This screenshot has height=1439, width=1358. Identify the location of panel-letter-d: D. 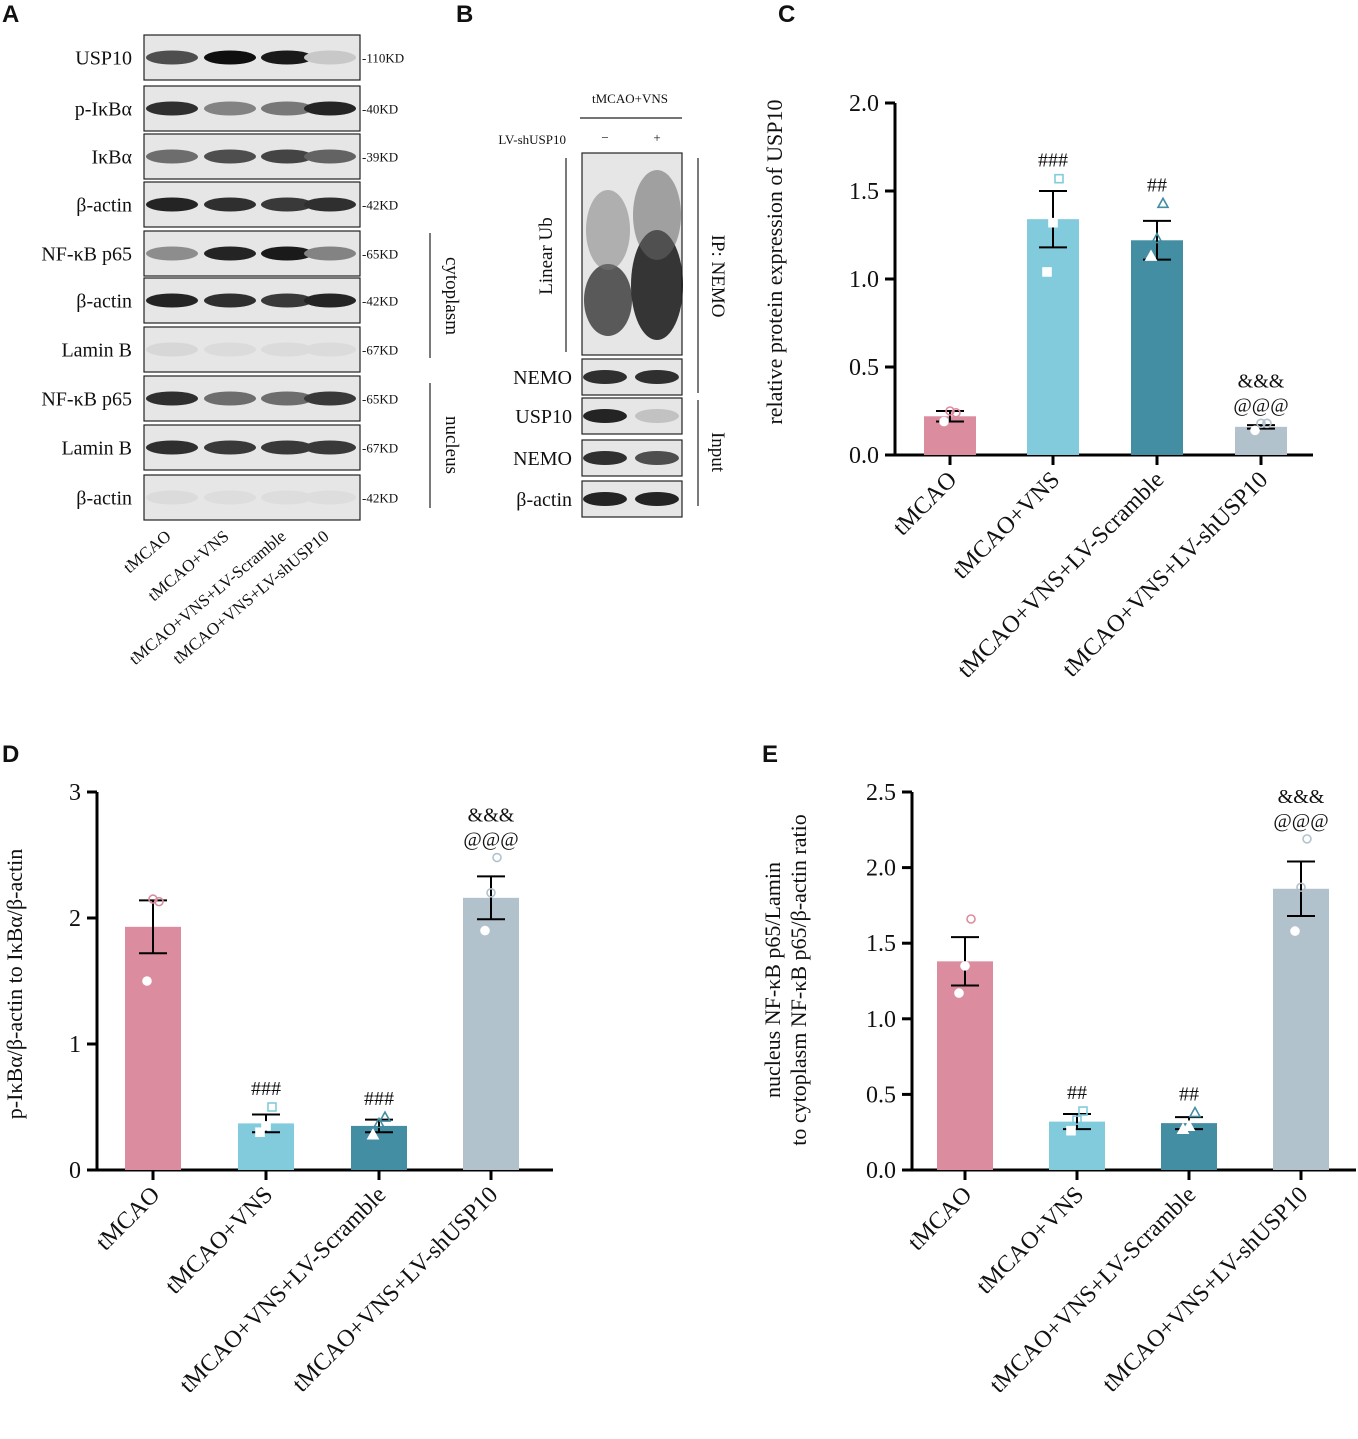
(10, 754).